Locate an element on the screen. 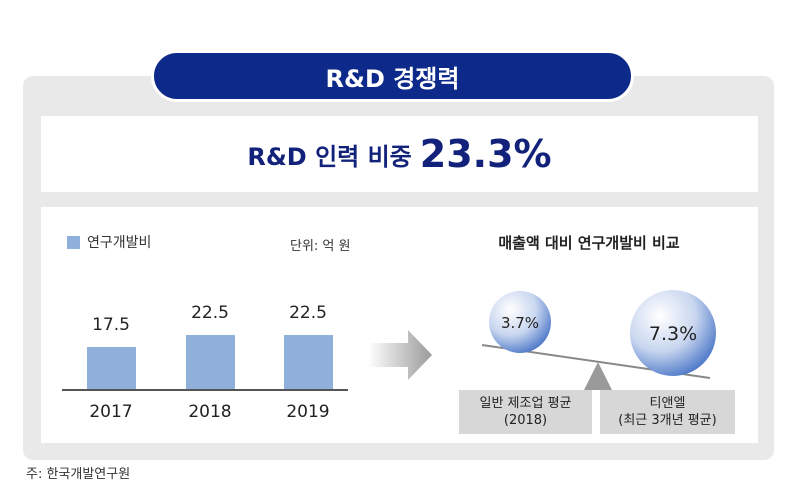  headline-label: R&D 인력 비중 is located at coordinates (329, 156).